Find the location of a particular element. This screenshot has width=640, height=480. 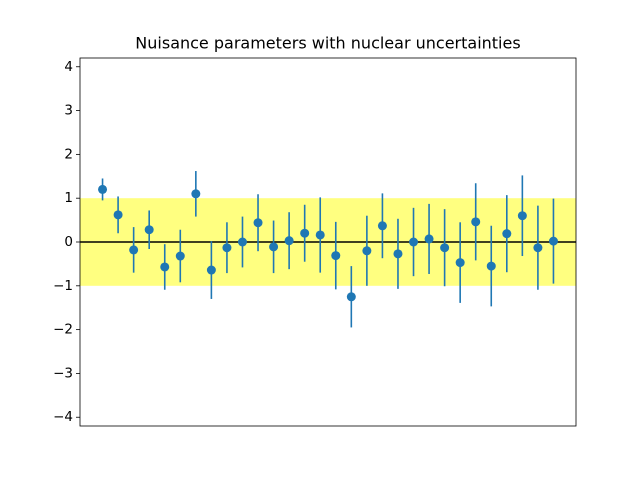

y-tick-label: 0 is located at coordinates (68, 242).